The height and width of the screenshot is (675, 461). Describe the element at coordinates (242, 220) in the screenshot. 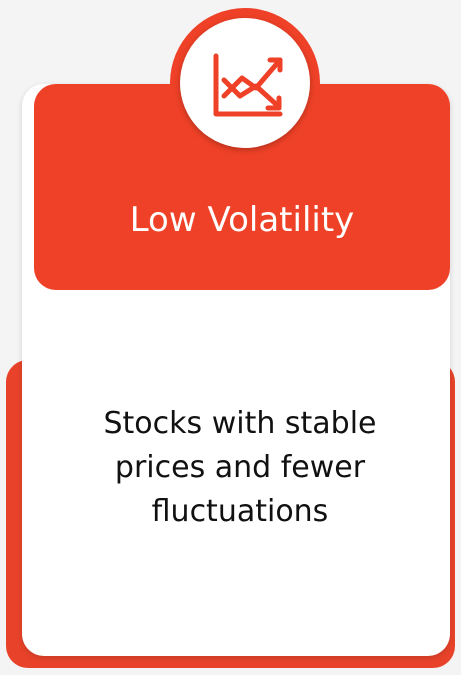

I see `card-title: Low Volatility` at that location.